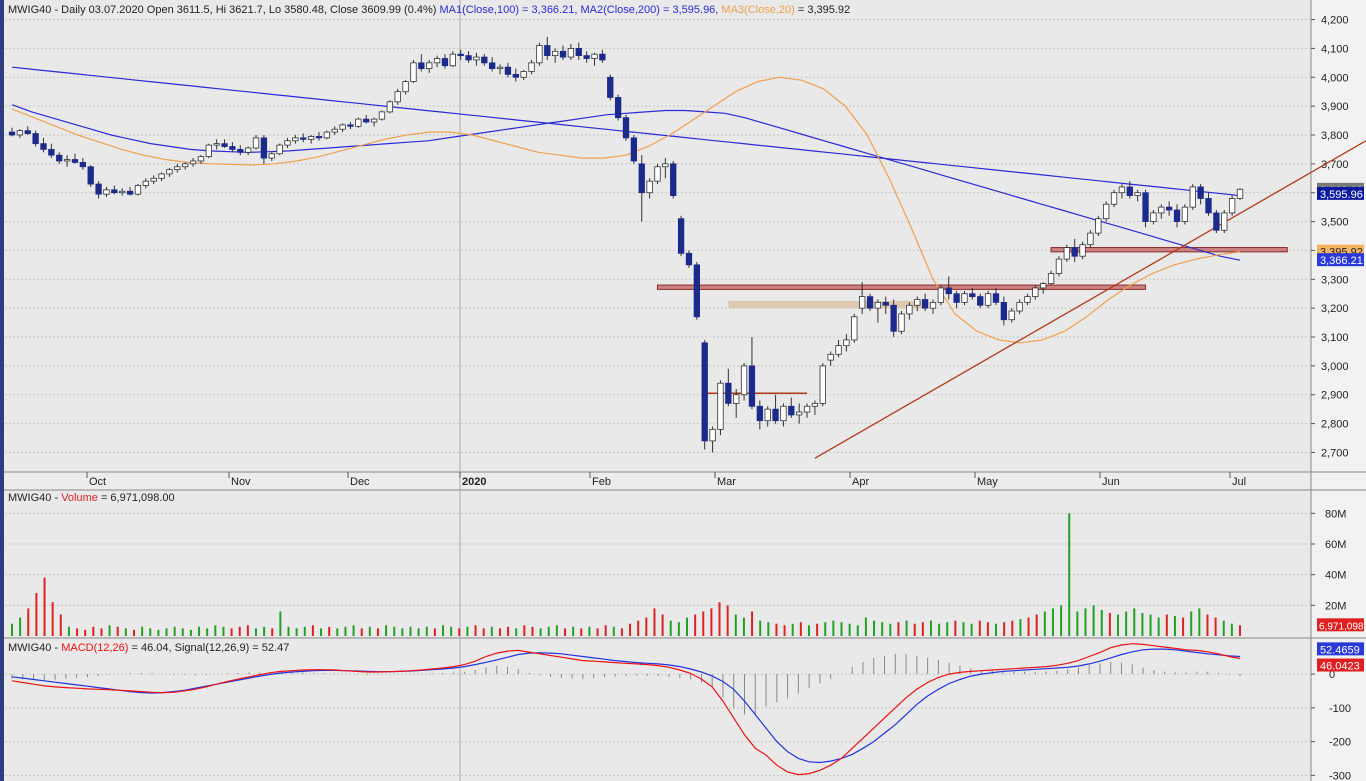 This screenshot has height=781, width=1366. I want to click on ma2-header: MA2(Close,200) = 3,595.96,, so click(649, 10).